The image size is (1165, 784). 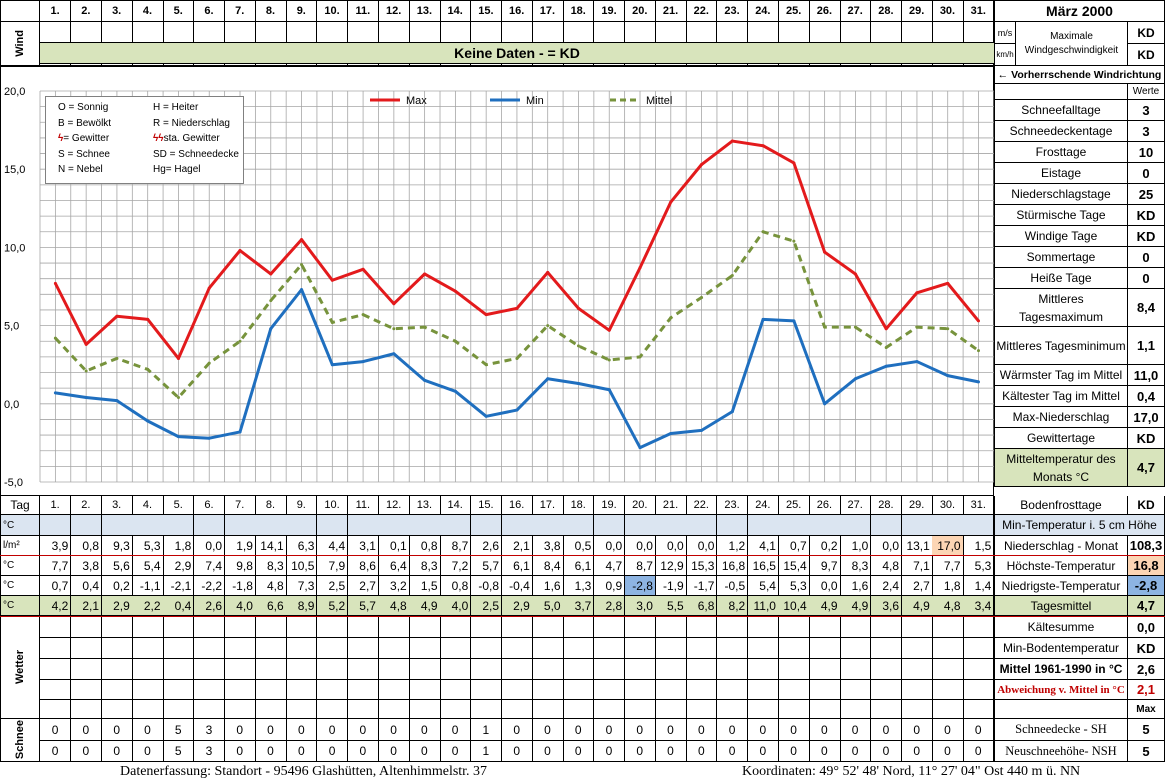 I want to click on day-number: 1., so click(x=55, y=11).